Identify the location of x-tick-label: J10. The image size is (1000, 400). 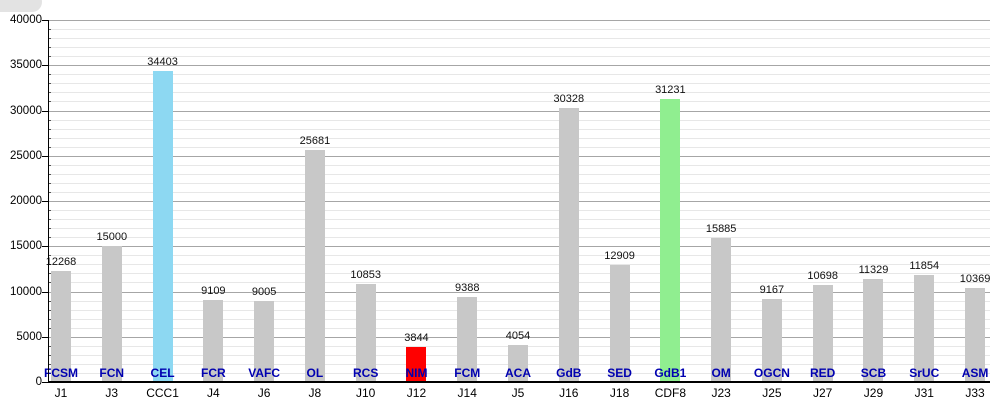
(365, 393).